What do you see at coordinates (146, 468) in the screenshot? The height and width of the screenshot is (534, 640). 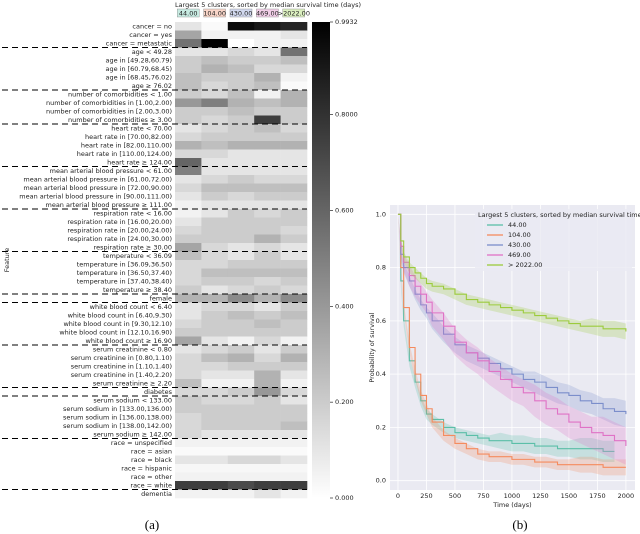 I see `row-label: race = hispanic` at bounding box center [146, 468].